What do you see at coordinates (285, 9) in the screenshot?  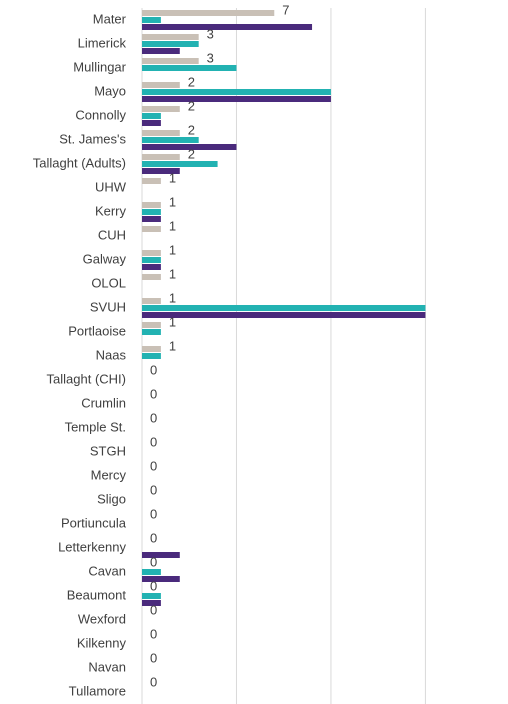 I see `data-label: 7` at bounding box center [285, 9].